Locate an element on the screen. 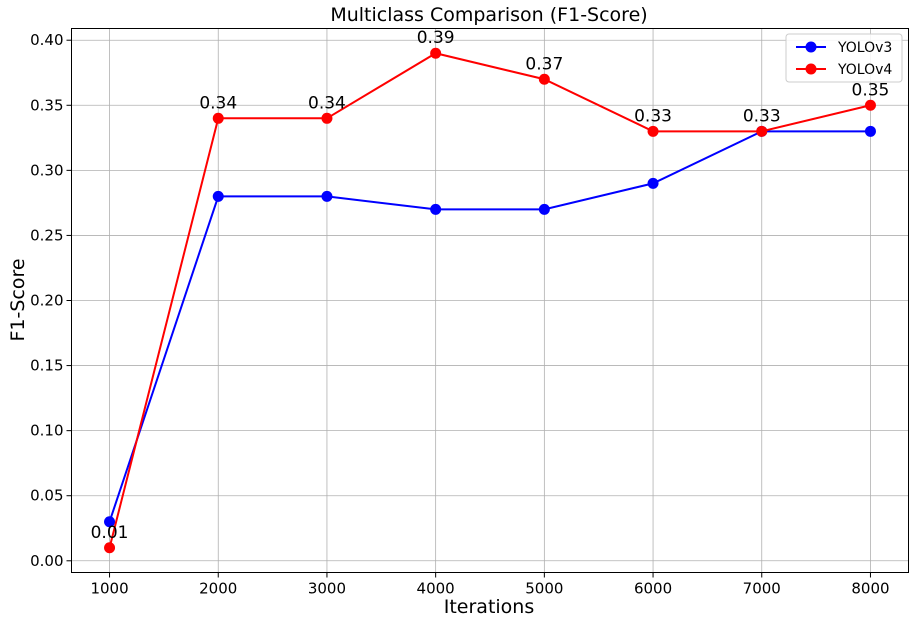 The image size is (914, 624). y-tick-label: 0.20 is located at coordinates (46, 301).